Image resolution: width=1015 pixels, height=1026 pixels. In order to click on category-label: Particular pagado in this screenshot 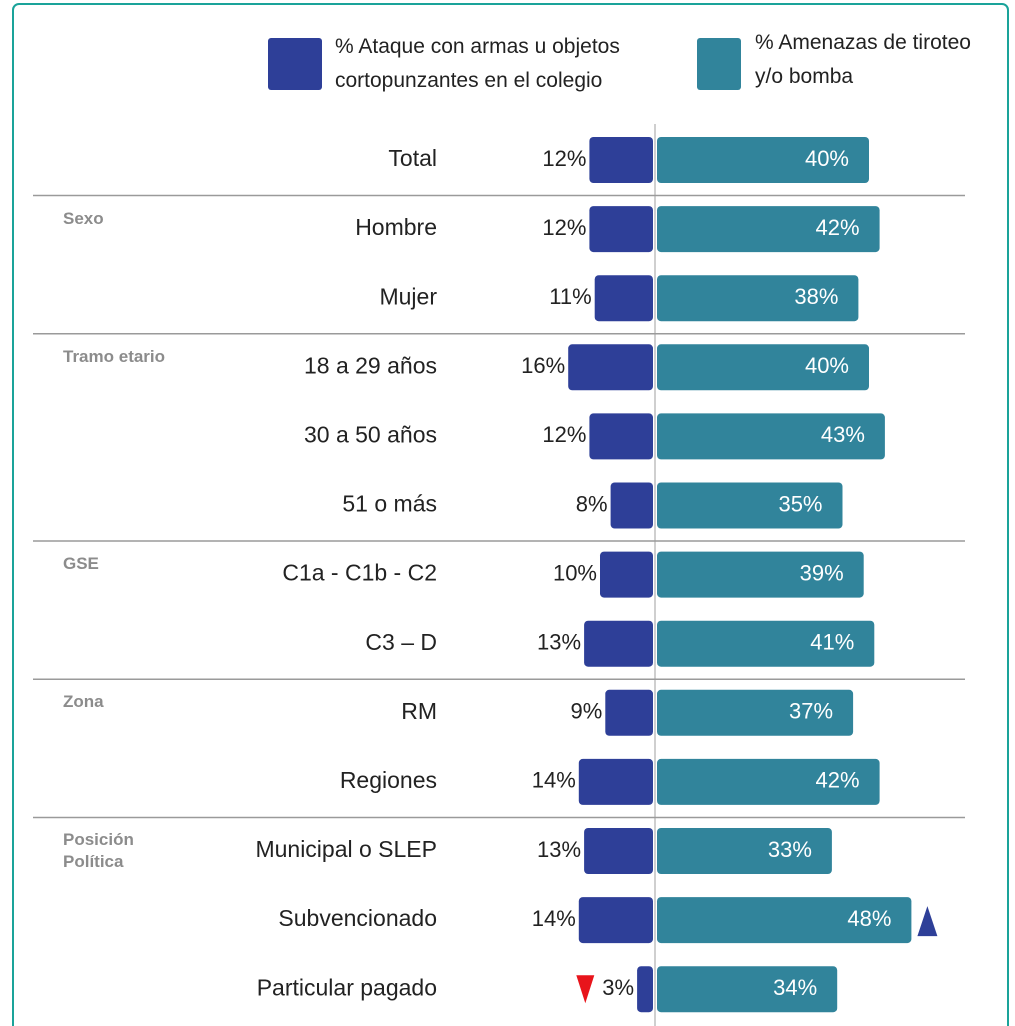, I will do `click(347, 987)`.